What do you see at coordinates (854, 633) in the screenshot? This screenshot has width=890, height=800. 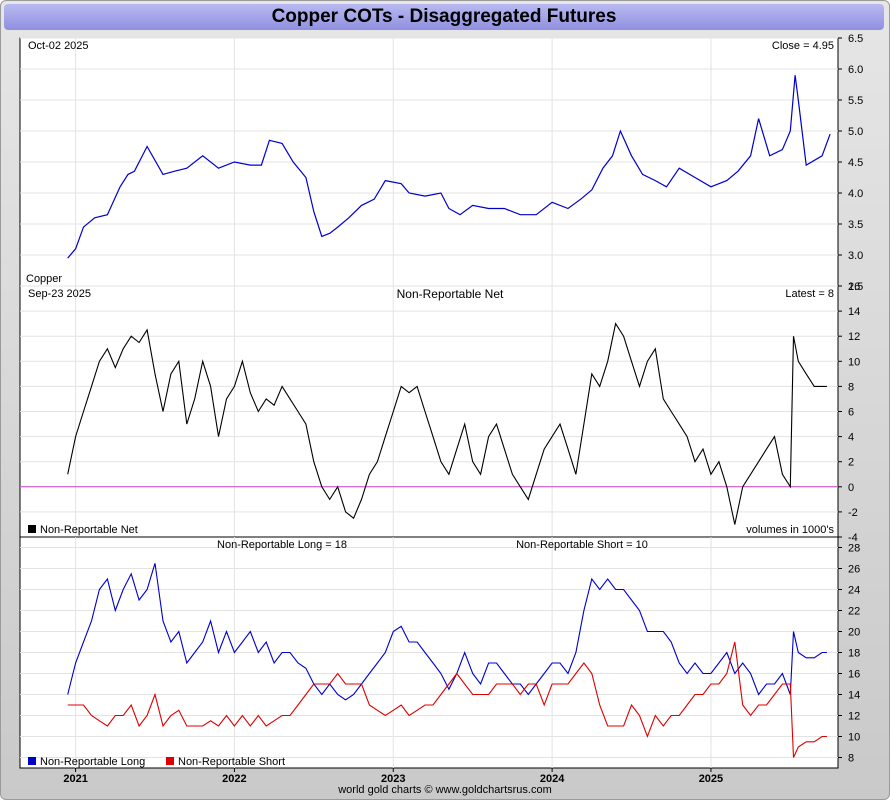 I see `ls-tick-label-y: 20` at bounding box center [854, 633].